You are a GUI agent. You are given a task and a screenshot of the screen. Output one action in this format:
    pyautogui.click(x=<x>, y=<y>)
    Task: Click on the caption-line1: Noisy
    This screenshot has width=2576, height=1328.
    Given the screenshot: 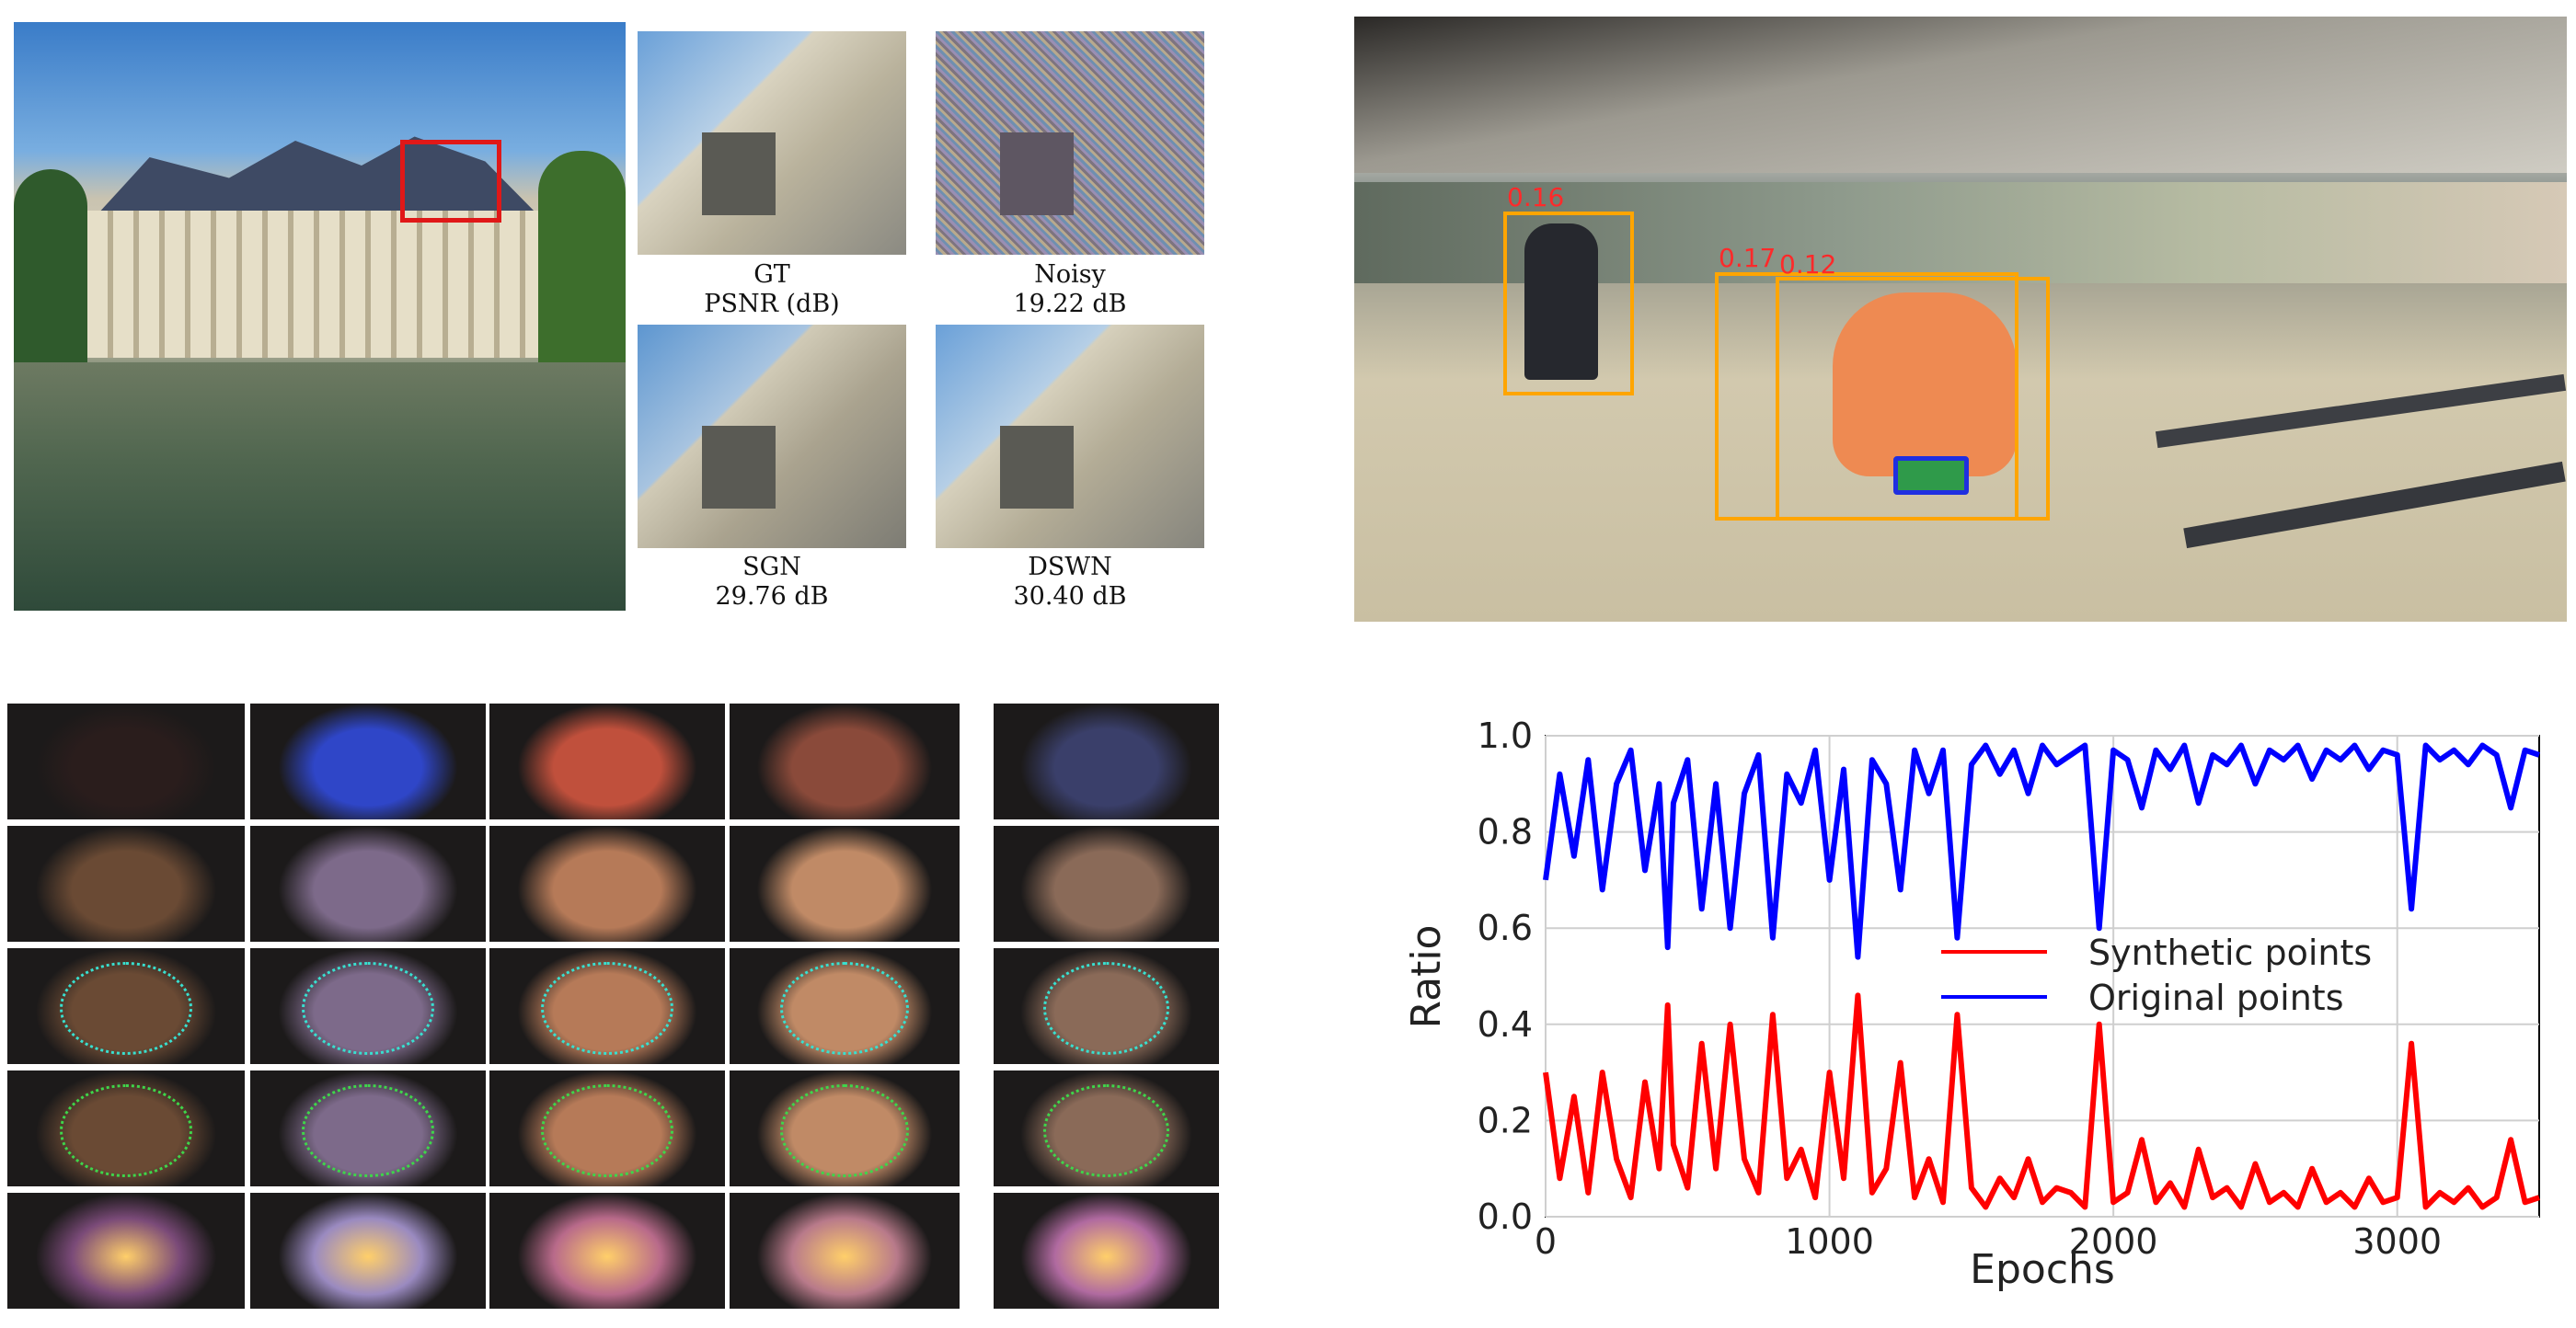 What is the action you would take?
    pyautogui.click(x=1070, y=274)
    